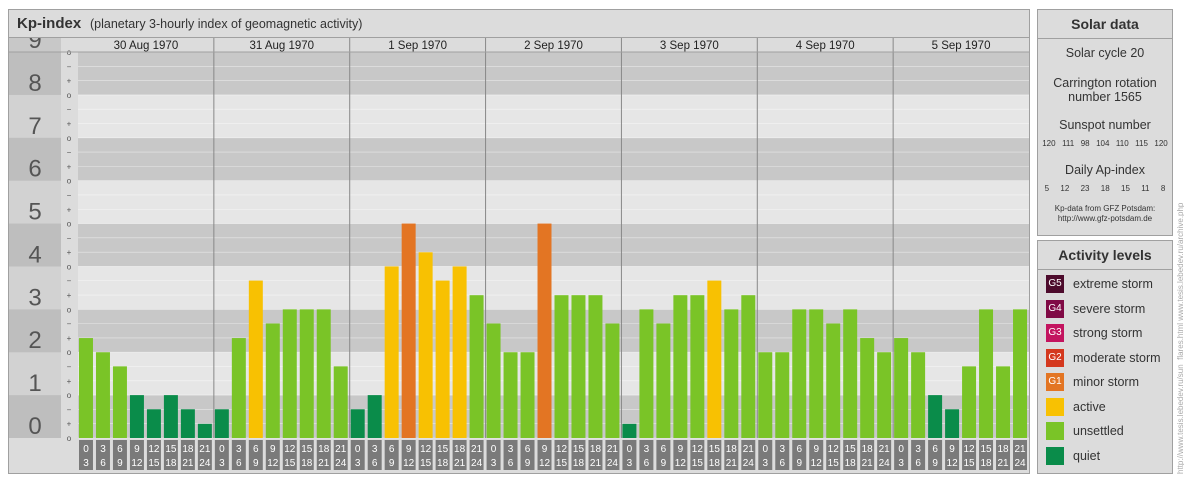  I want to click on ap-index-value: 11, so click(1145, 188).